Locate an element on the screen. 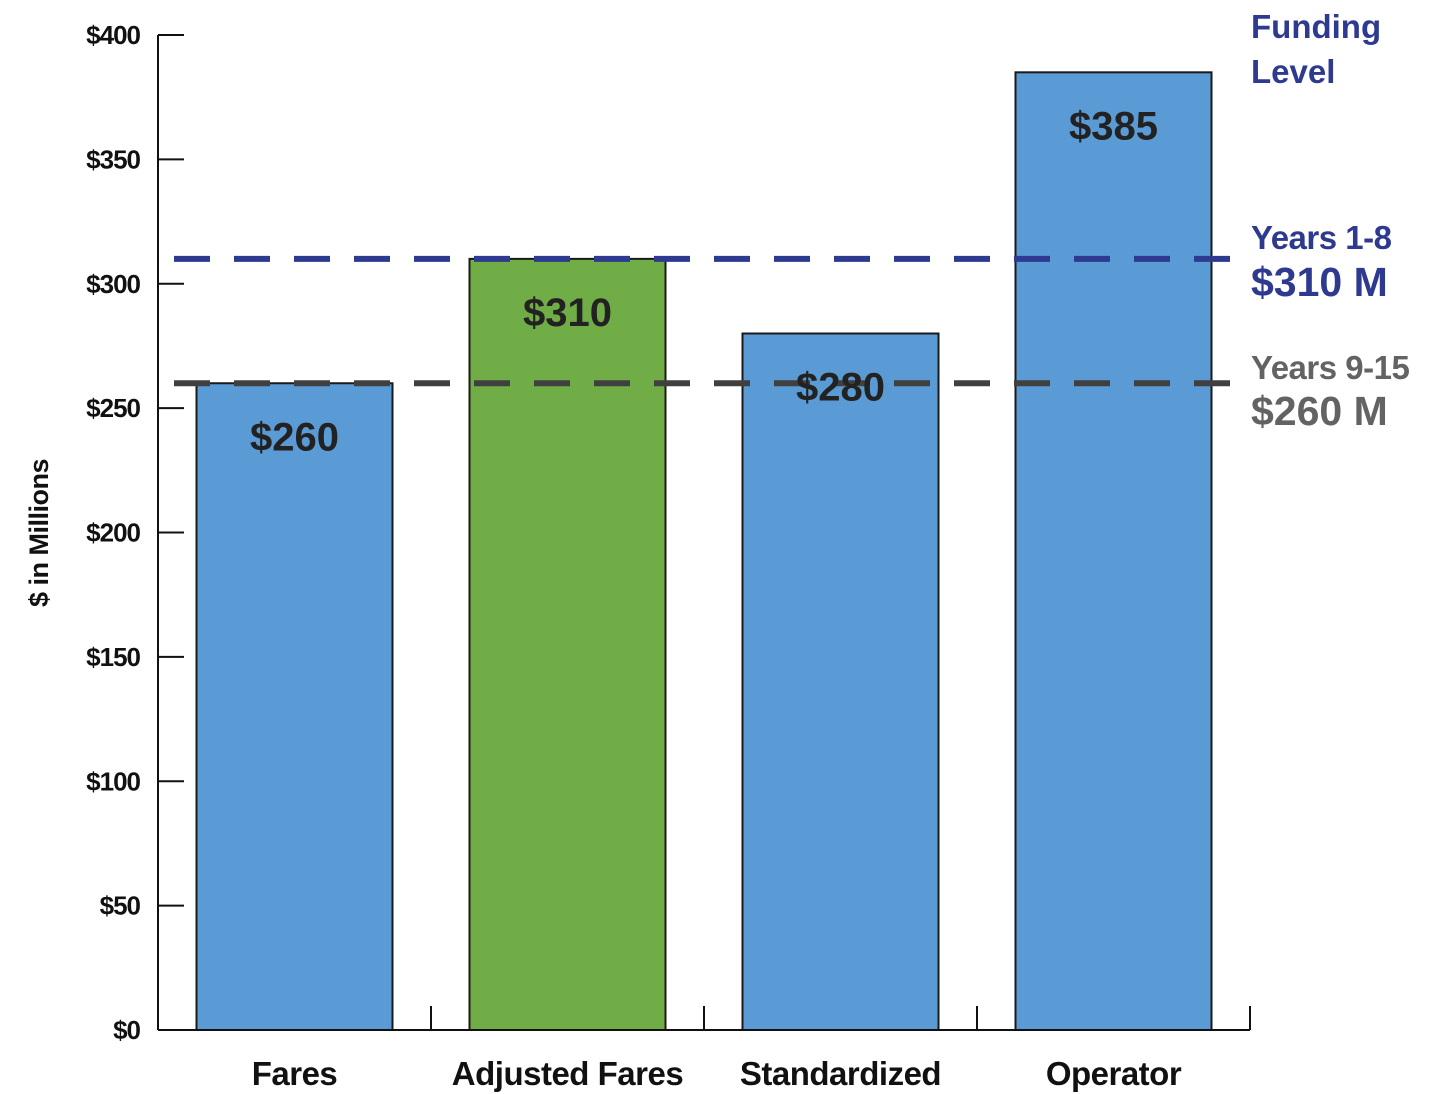 The image size is (1443, 1094). bar-standardized is located at coordinates (840, 681).